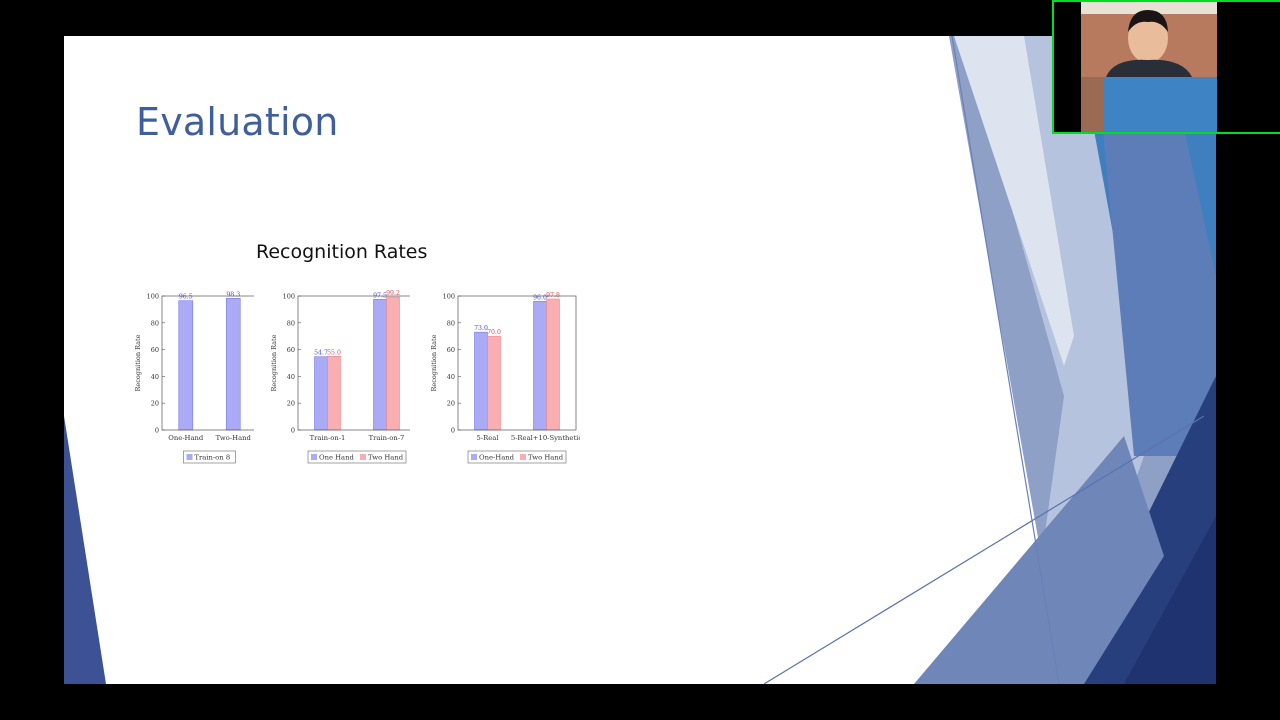  What do you see at coordinates (233, 294) in the screenshot?
I see `bar-value-label: 98.3` at bounding box center [233, 294].